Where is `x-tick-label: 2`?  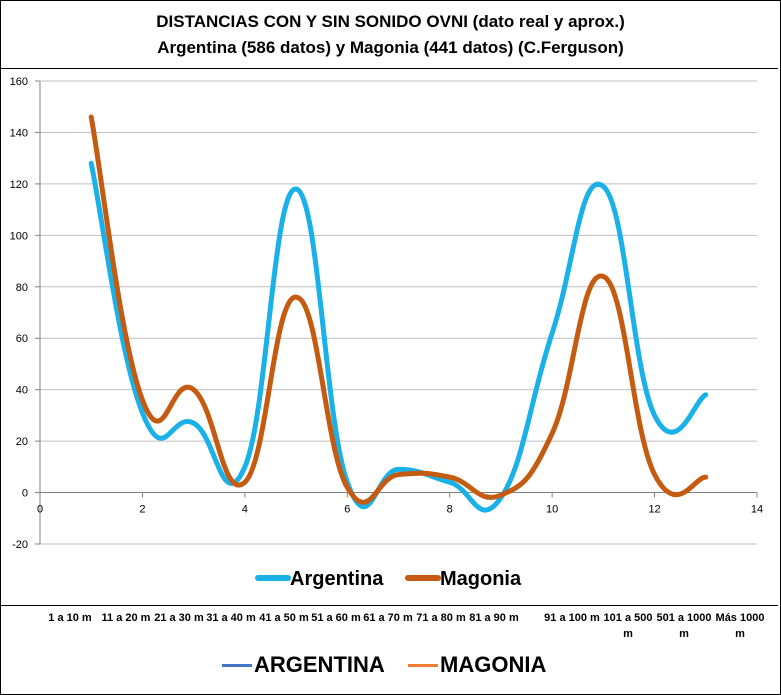
x-tick-label: 2 is located at coordinates (142, 510).